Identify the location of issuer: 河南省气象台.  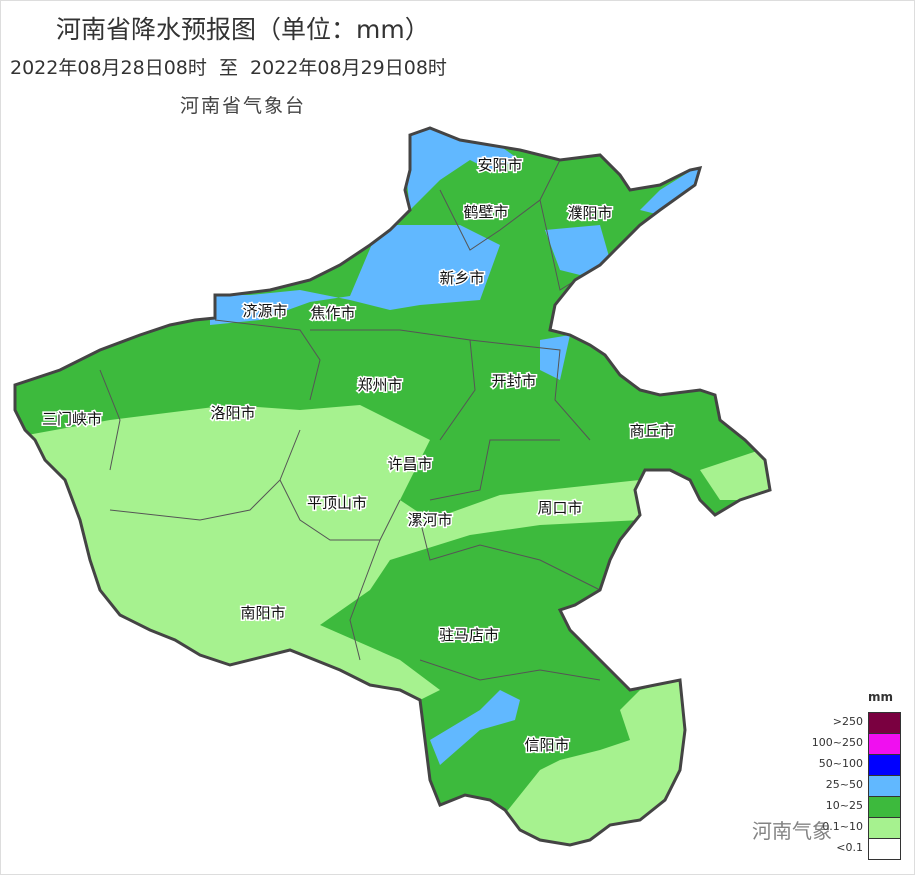
(243, 106).